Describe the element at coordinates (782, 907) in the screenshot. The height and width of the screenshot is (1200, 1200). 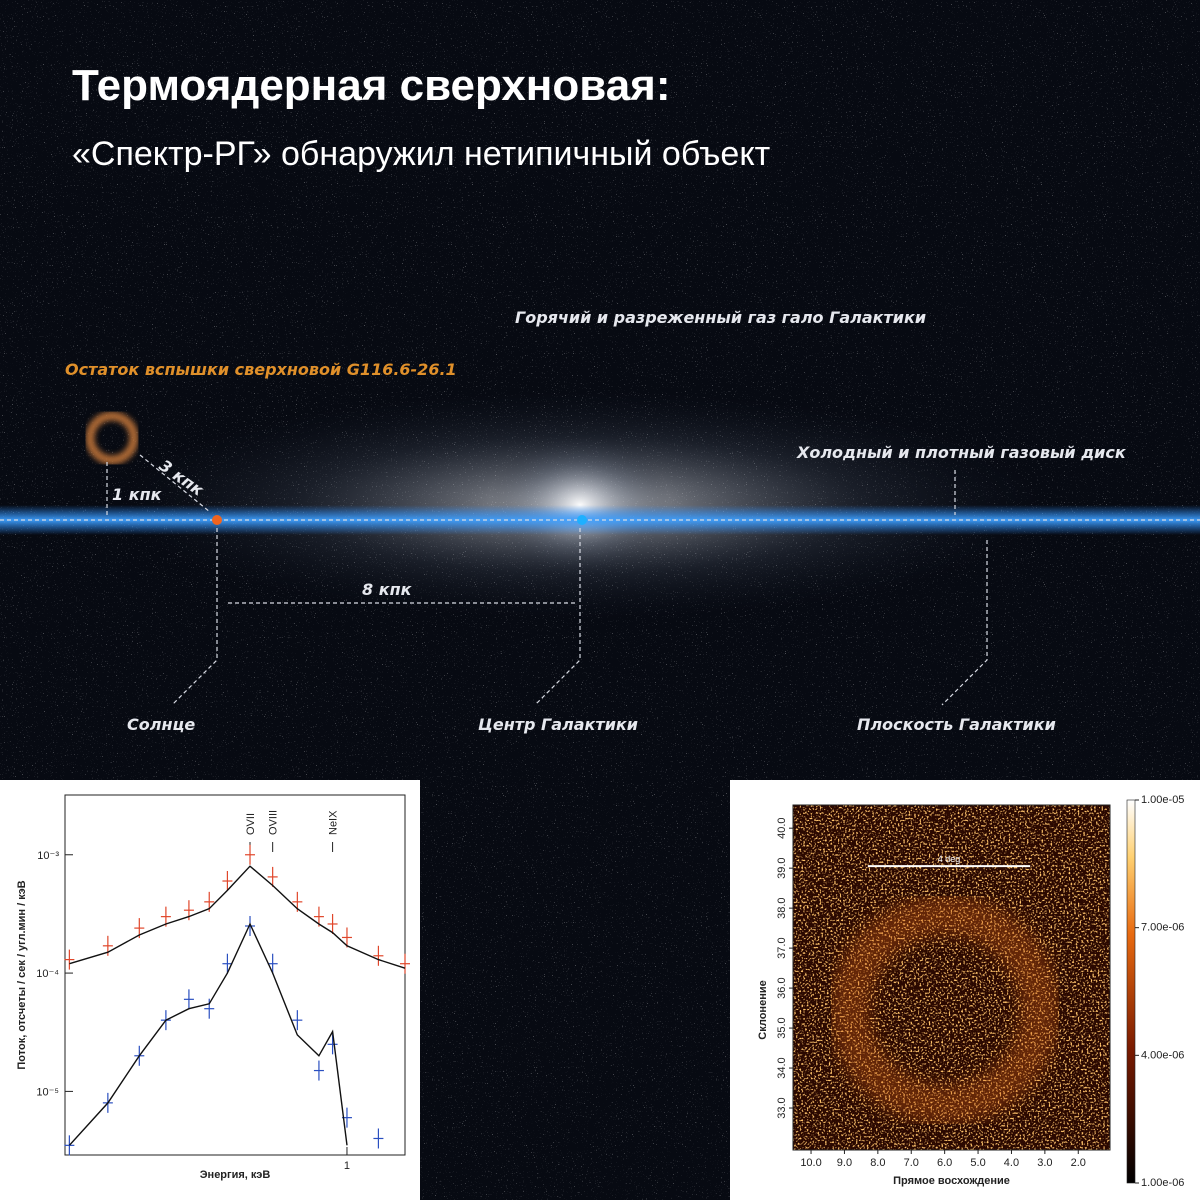
I see `y-tick-label: 38.0` at that location.